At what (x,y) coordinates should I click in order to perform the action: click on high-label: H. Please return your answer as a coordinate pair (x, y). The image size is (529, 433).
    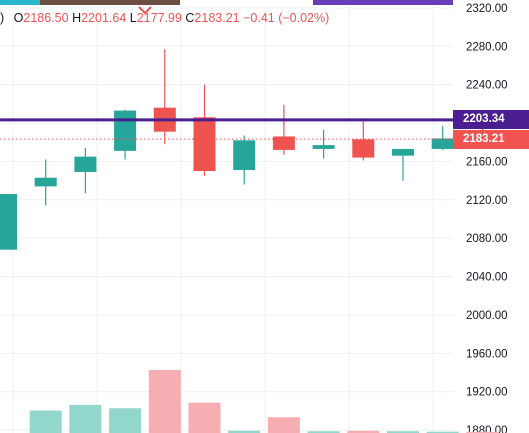
    Looking at the image, I should click on (77, 18).